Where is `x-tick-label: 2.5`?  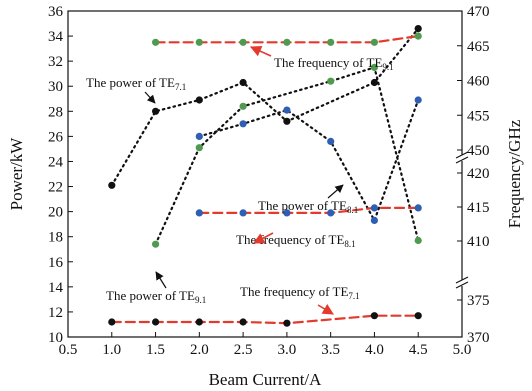
x-tick-label: 2.5 is located at coordinates (243, 350).